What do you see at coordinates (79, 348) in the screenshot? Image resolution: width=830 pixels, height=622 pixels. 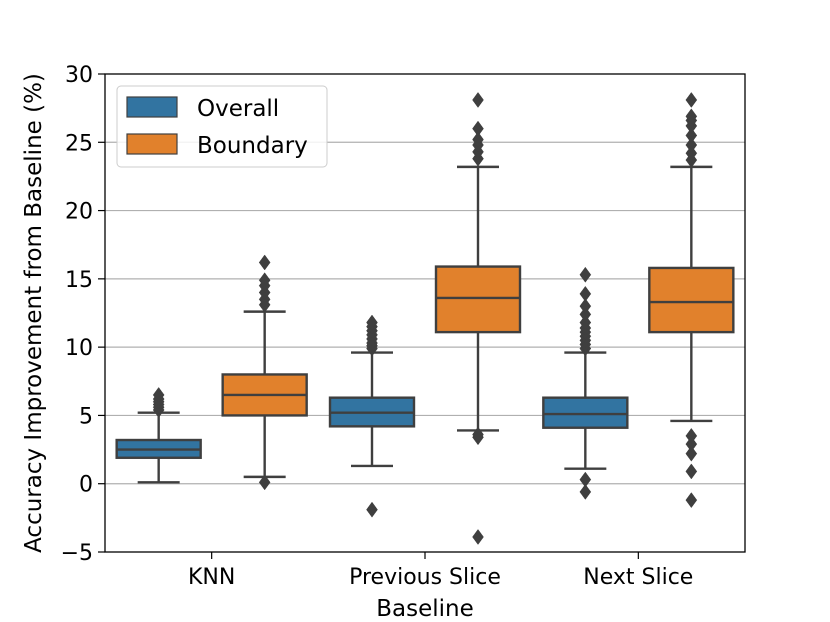 I see `y-tick-label: 10` at bounding box center [79, 348].